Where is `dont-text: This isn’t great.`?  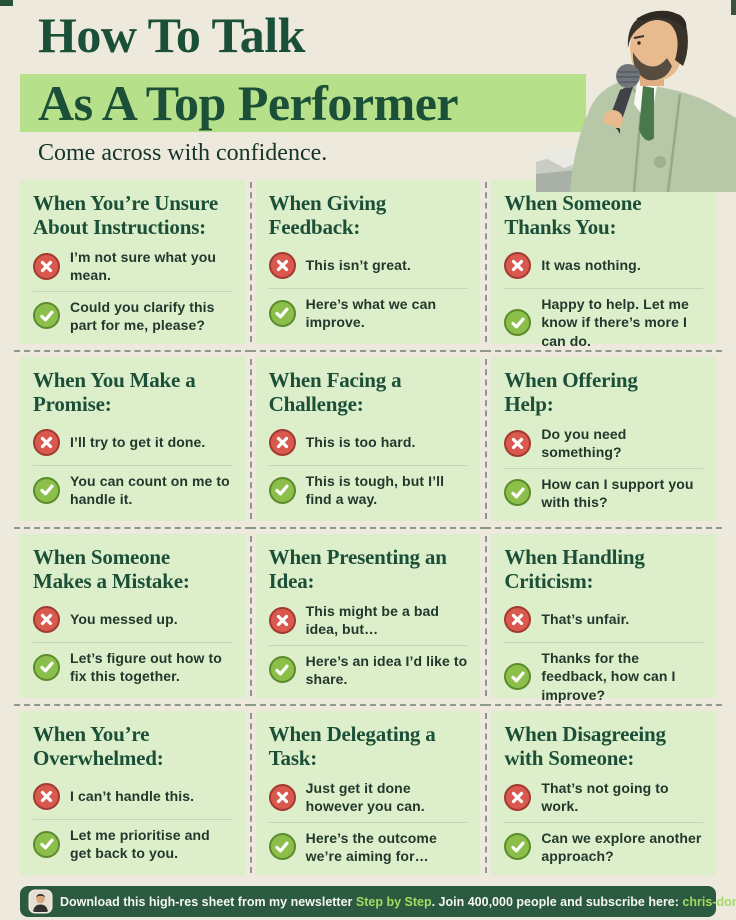
dont-text: This isn’t great. is located at coordinates (358, 265).